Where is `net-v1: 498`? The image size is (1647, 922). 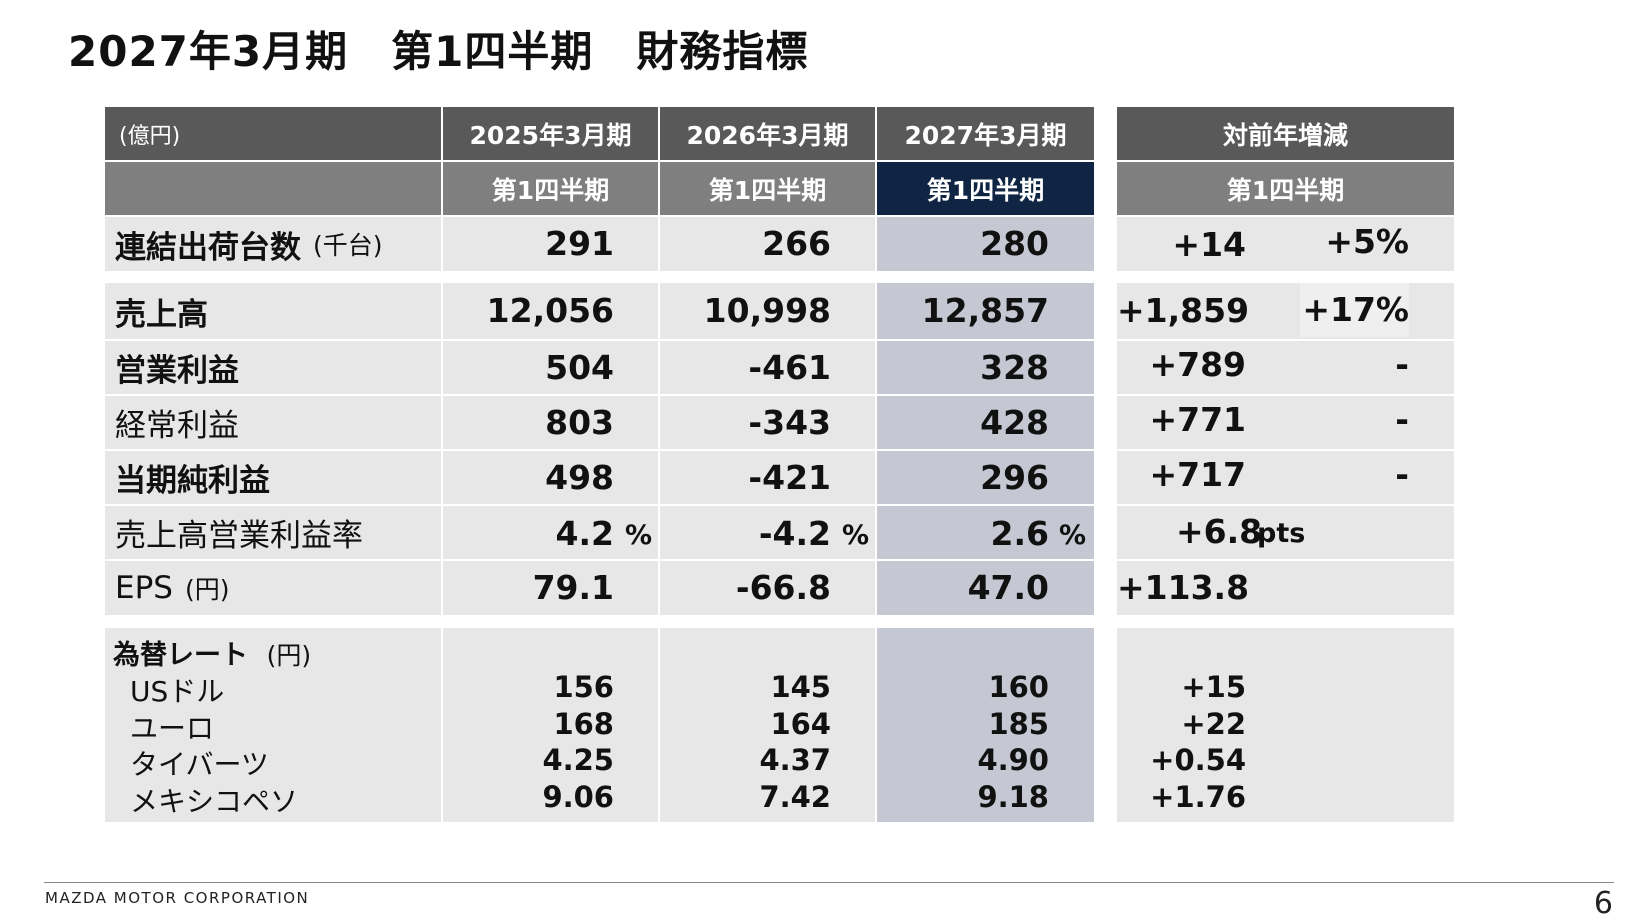 net-v1: 498 is located at coordinates (579, 477).